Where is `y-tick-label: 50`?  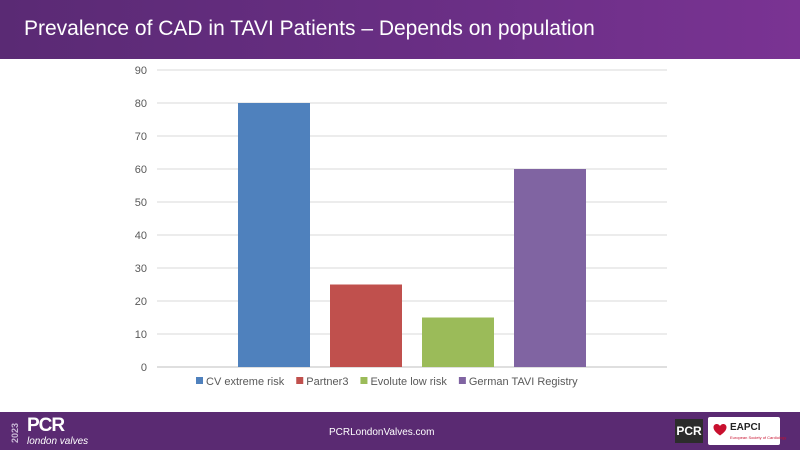
y-tick-label: 50 is located at coordinates (141, 203).